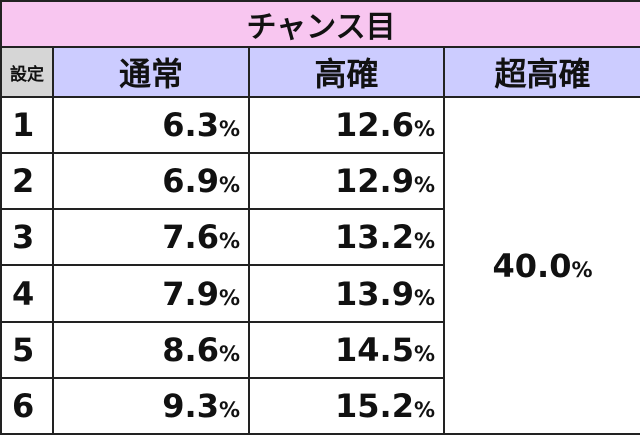  What do you see at coordinates (346, 293) in the screenshot?
I see `high-cell: 13.9%` at bounding box center [346, 293].